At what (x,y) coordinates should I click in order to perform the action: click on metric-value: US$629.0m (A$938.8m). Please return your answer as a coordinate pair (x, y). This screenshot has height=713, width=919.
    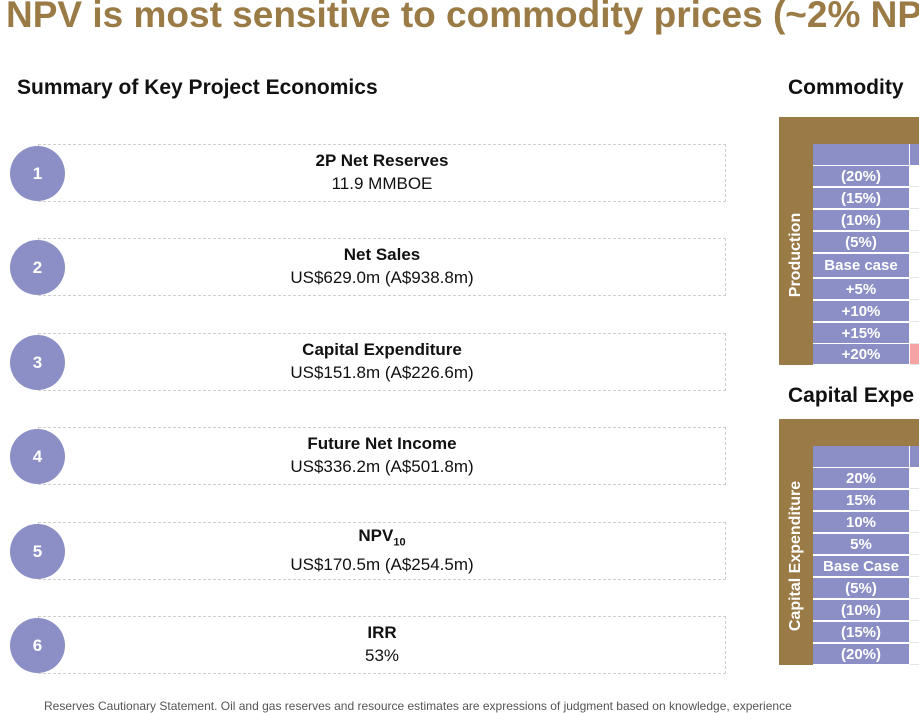
    Looking at the image, I should click on (382, 277).